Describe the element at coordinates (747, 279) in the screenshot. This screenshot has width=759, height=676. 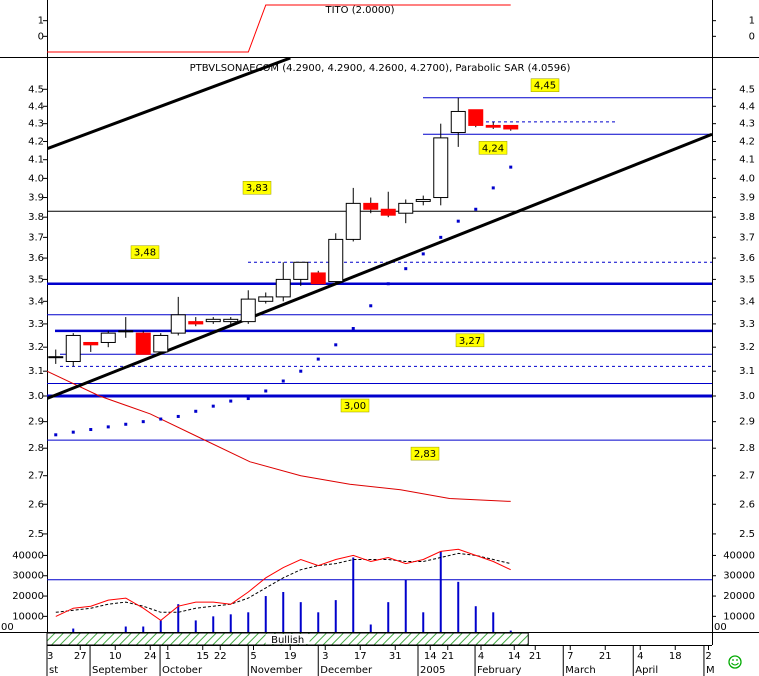
I see `y-tick-label-right: 3.5` at that location.